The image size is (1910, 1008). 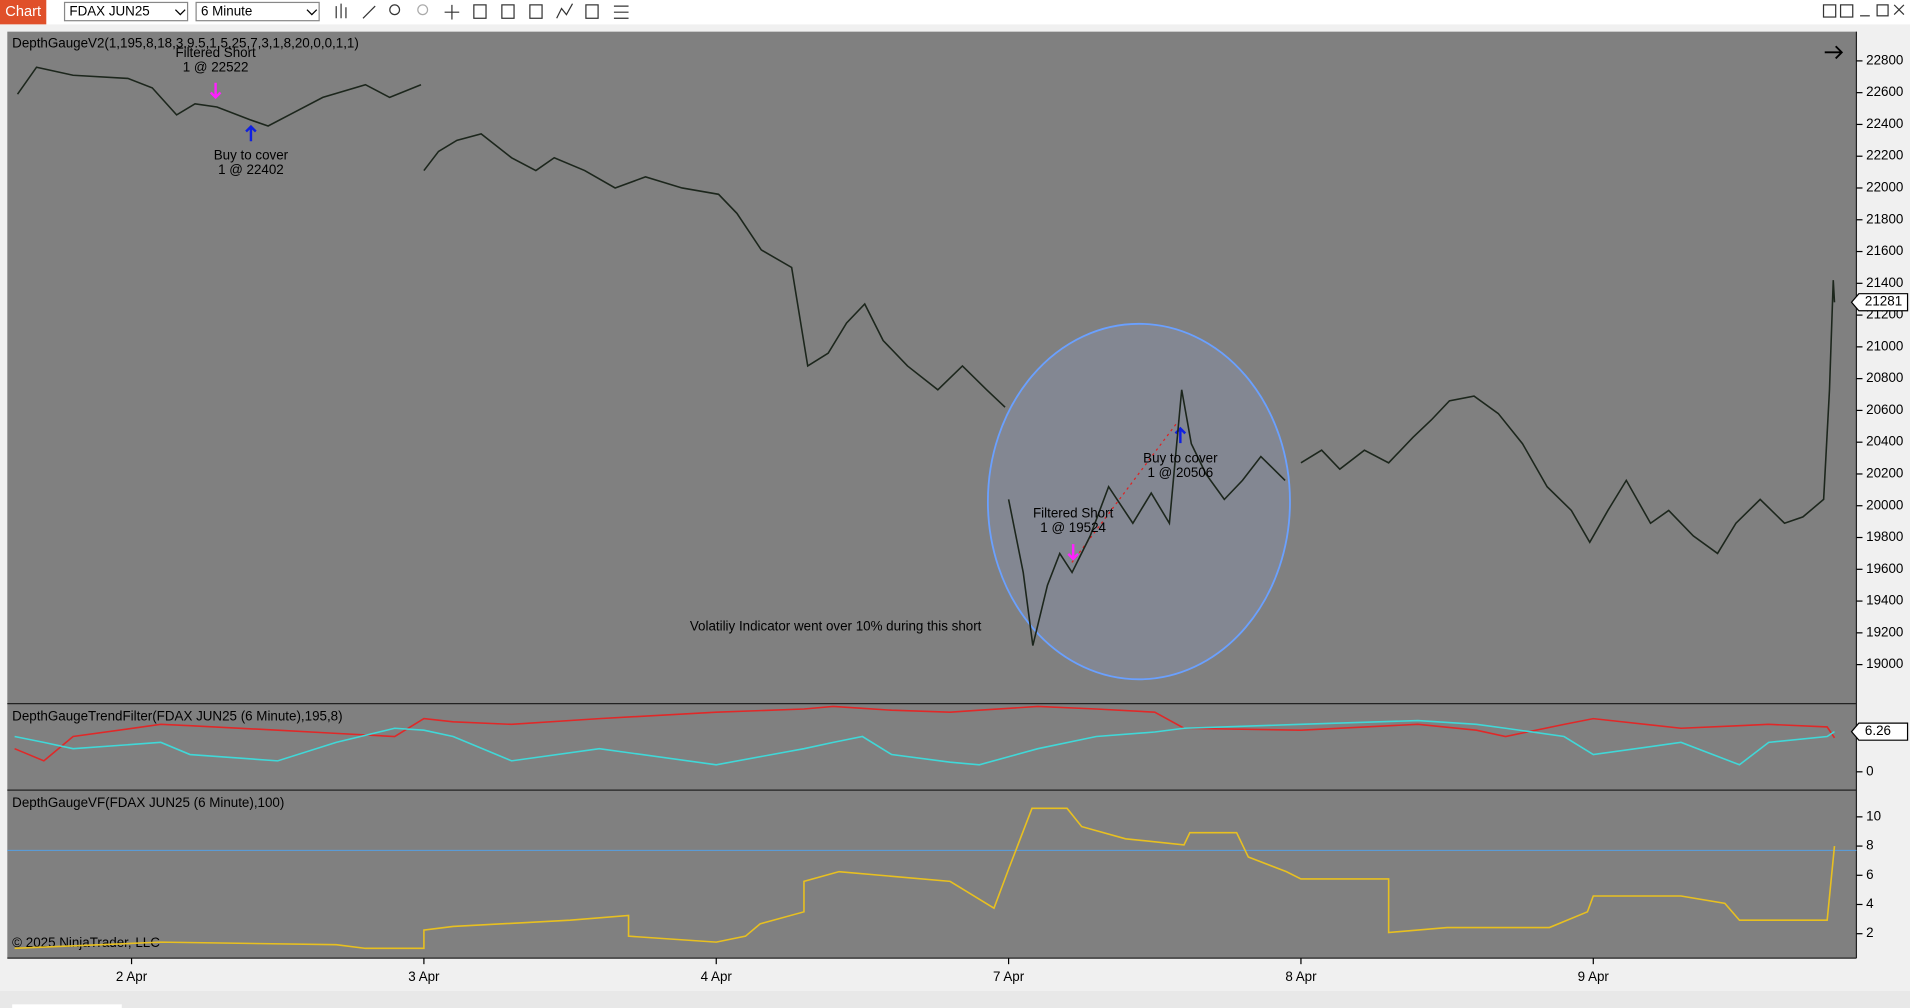 I want to click on last-value-label: 21281, so click(x=1883, y=301).